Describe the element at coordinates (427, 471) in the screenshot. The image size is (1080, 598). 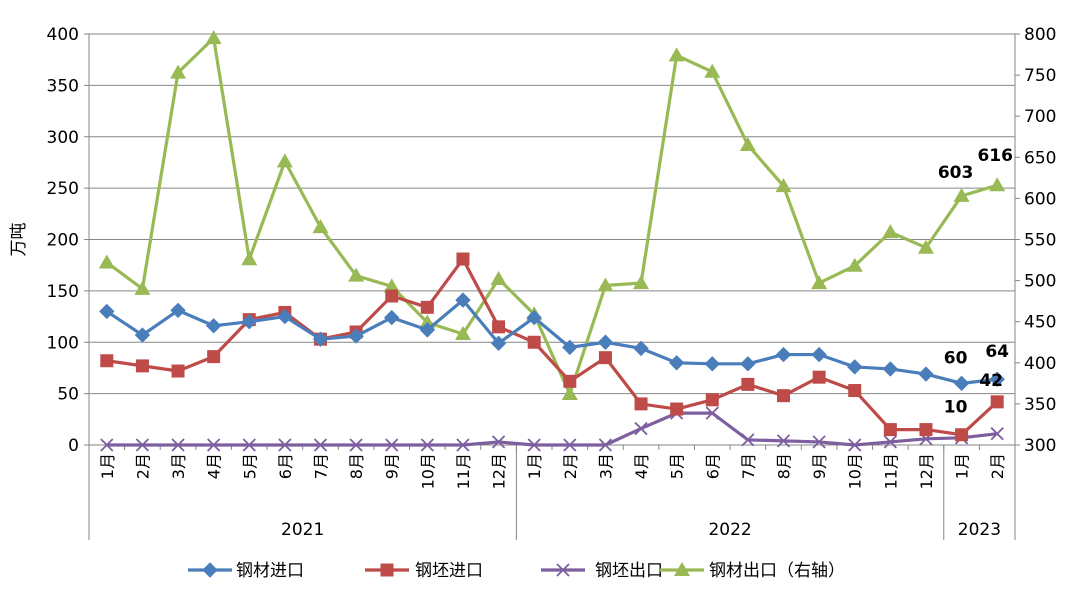
I see `x-tick-label: 10月` at that location.